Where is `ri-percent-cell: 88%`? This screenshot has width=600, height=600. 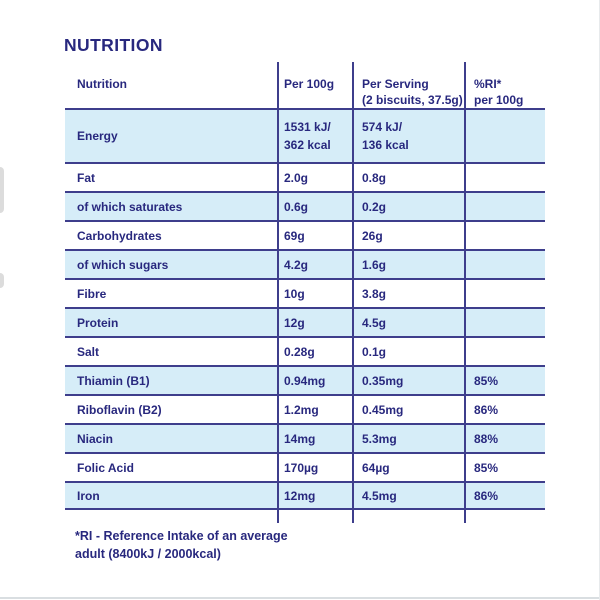 ri-percent-cell: 88% is located at coordinates (486, 438).